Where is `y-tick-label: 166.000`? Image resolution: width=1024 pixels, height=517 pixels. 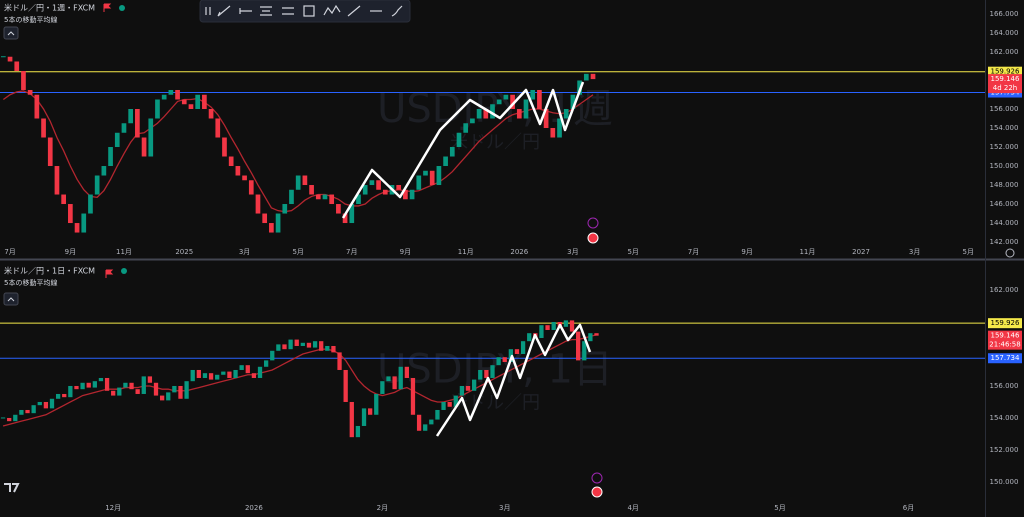 y-tick-label: 166.000 is located at coordinates (1004, 14).